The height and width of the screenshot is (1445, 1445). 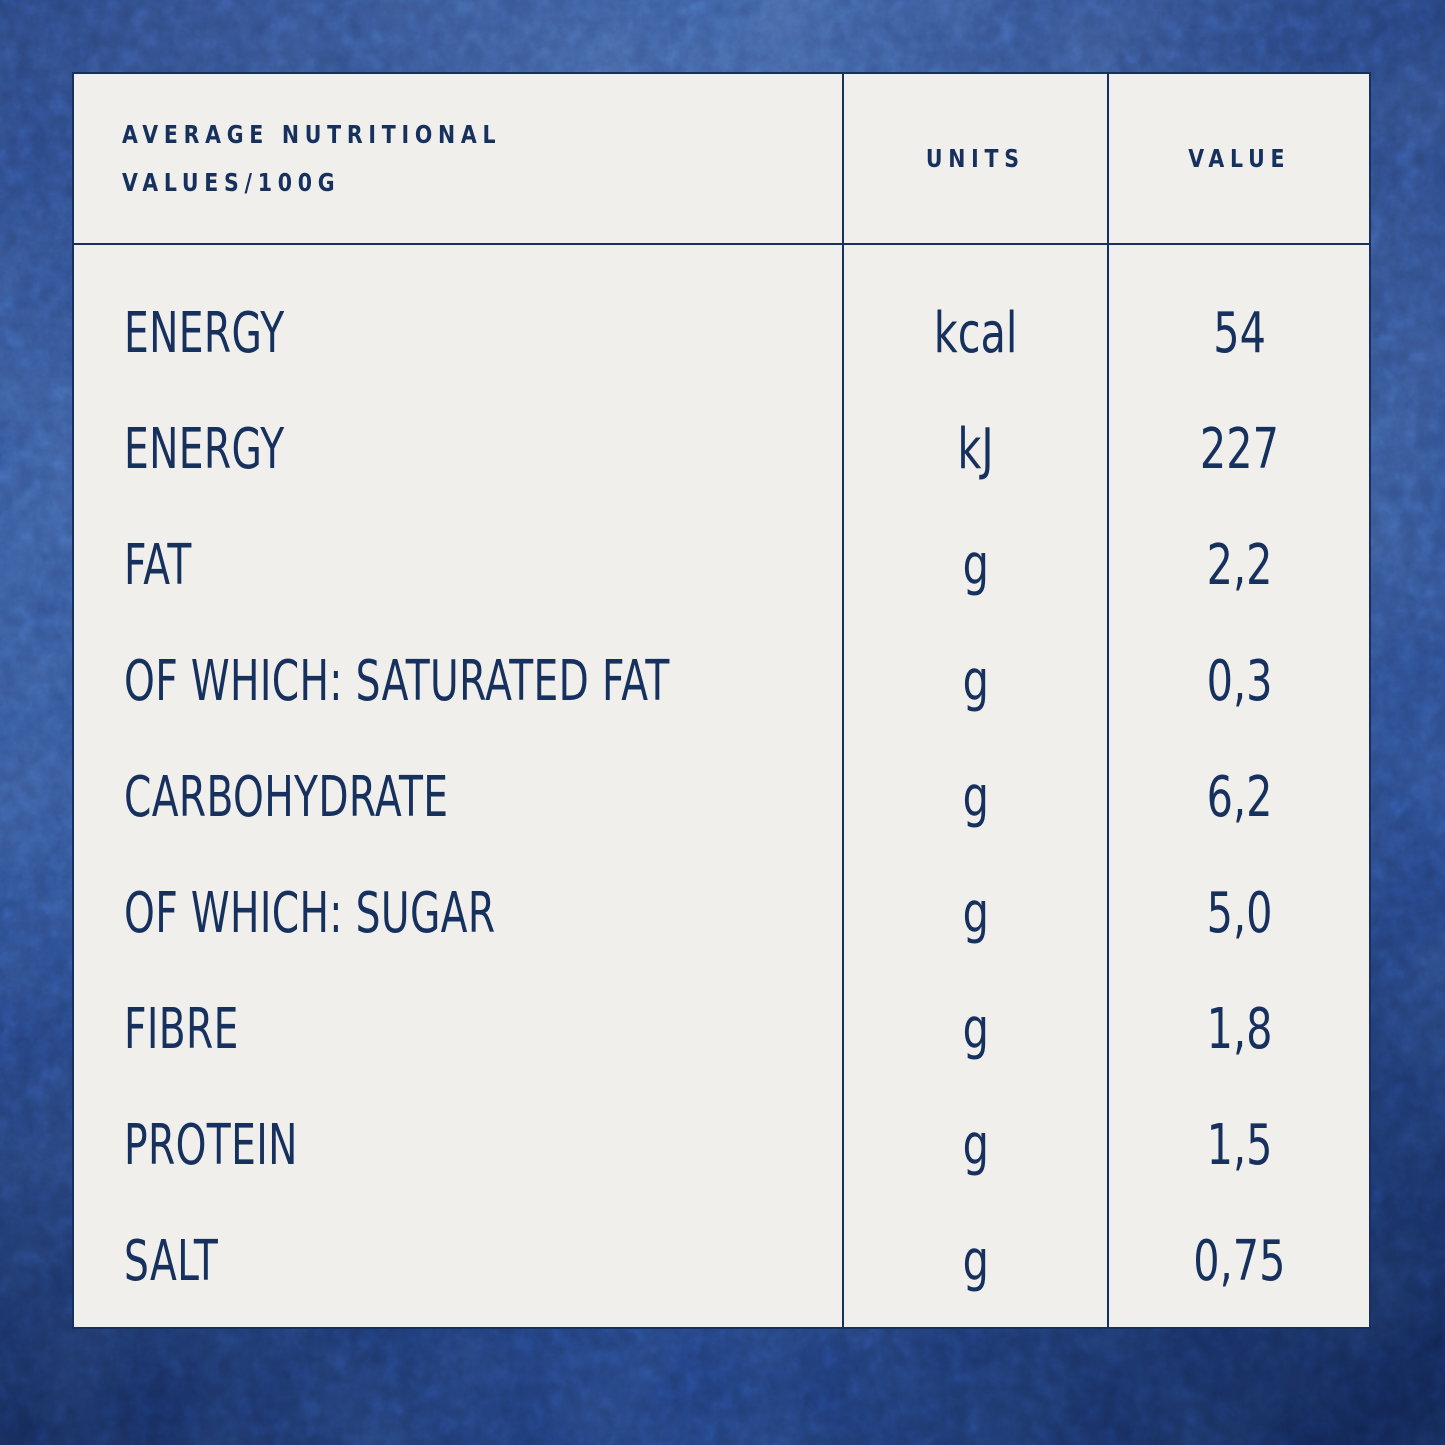 I want to click on table-row-value: 1,5, so click(x=1238, y=1145).